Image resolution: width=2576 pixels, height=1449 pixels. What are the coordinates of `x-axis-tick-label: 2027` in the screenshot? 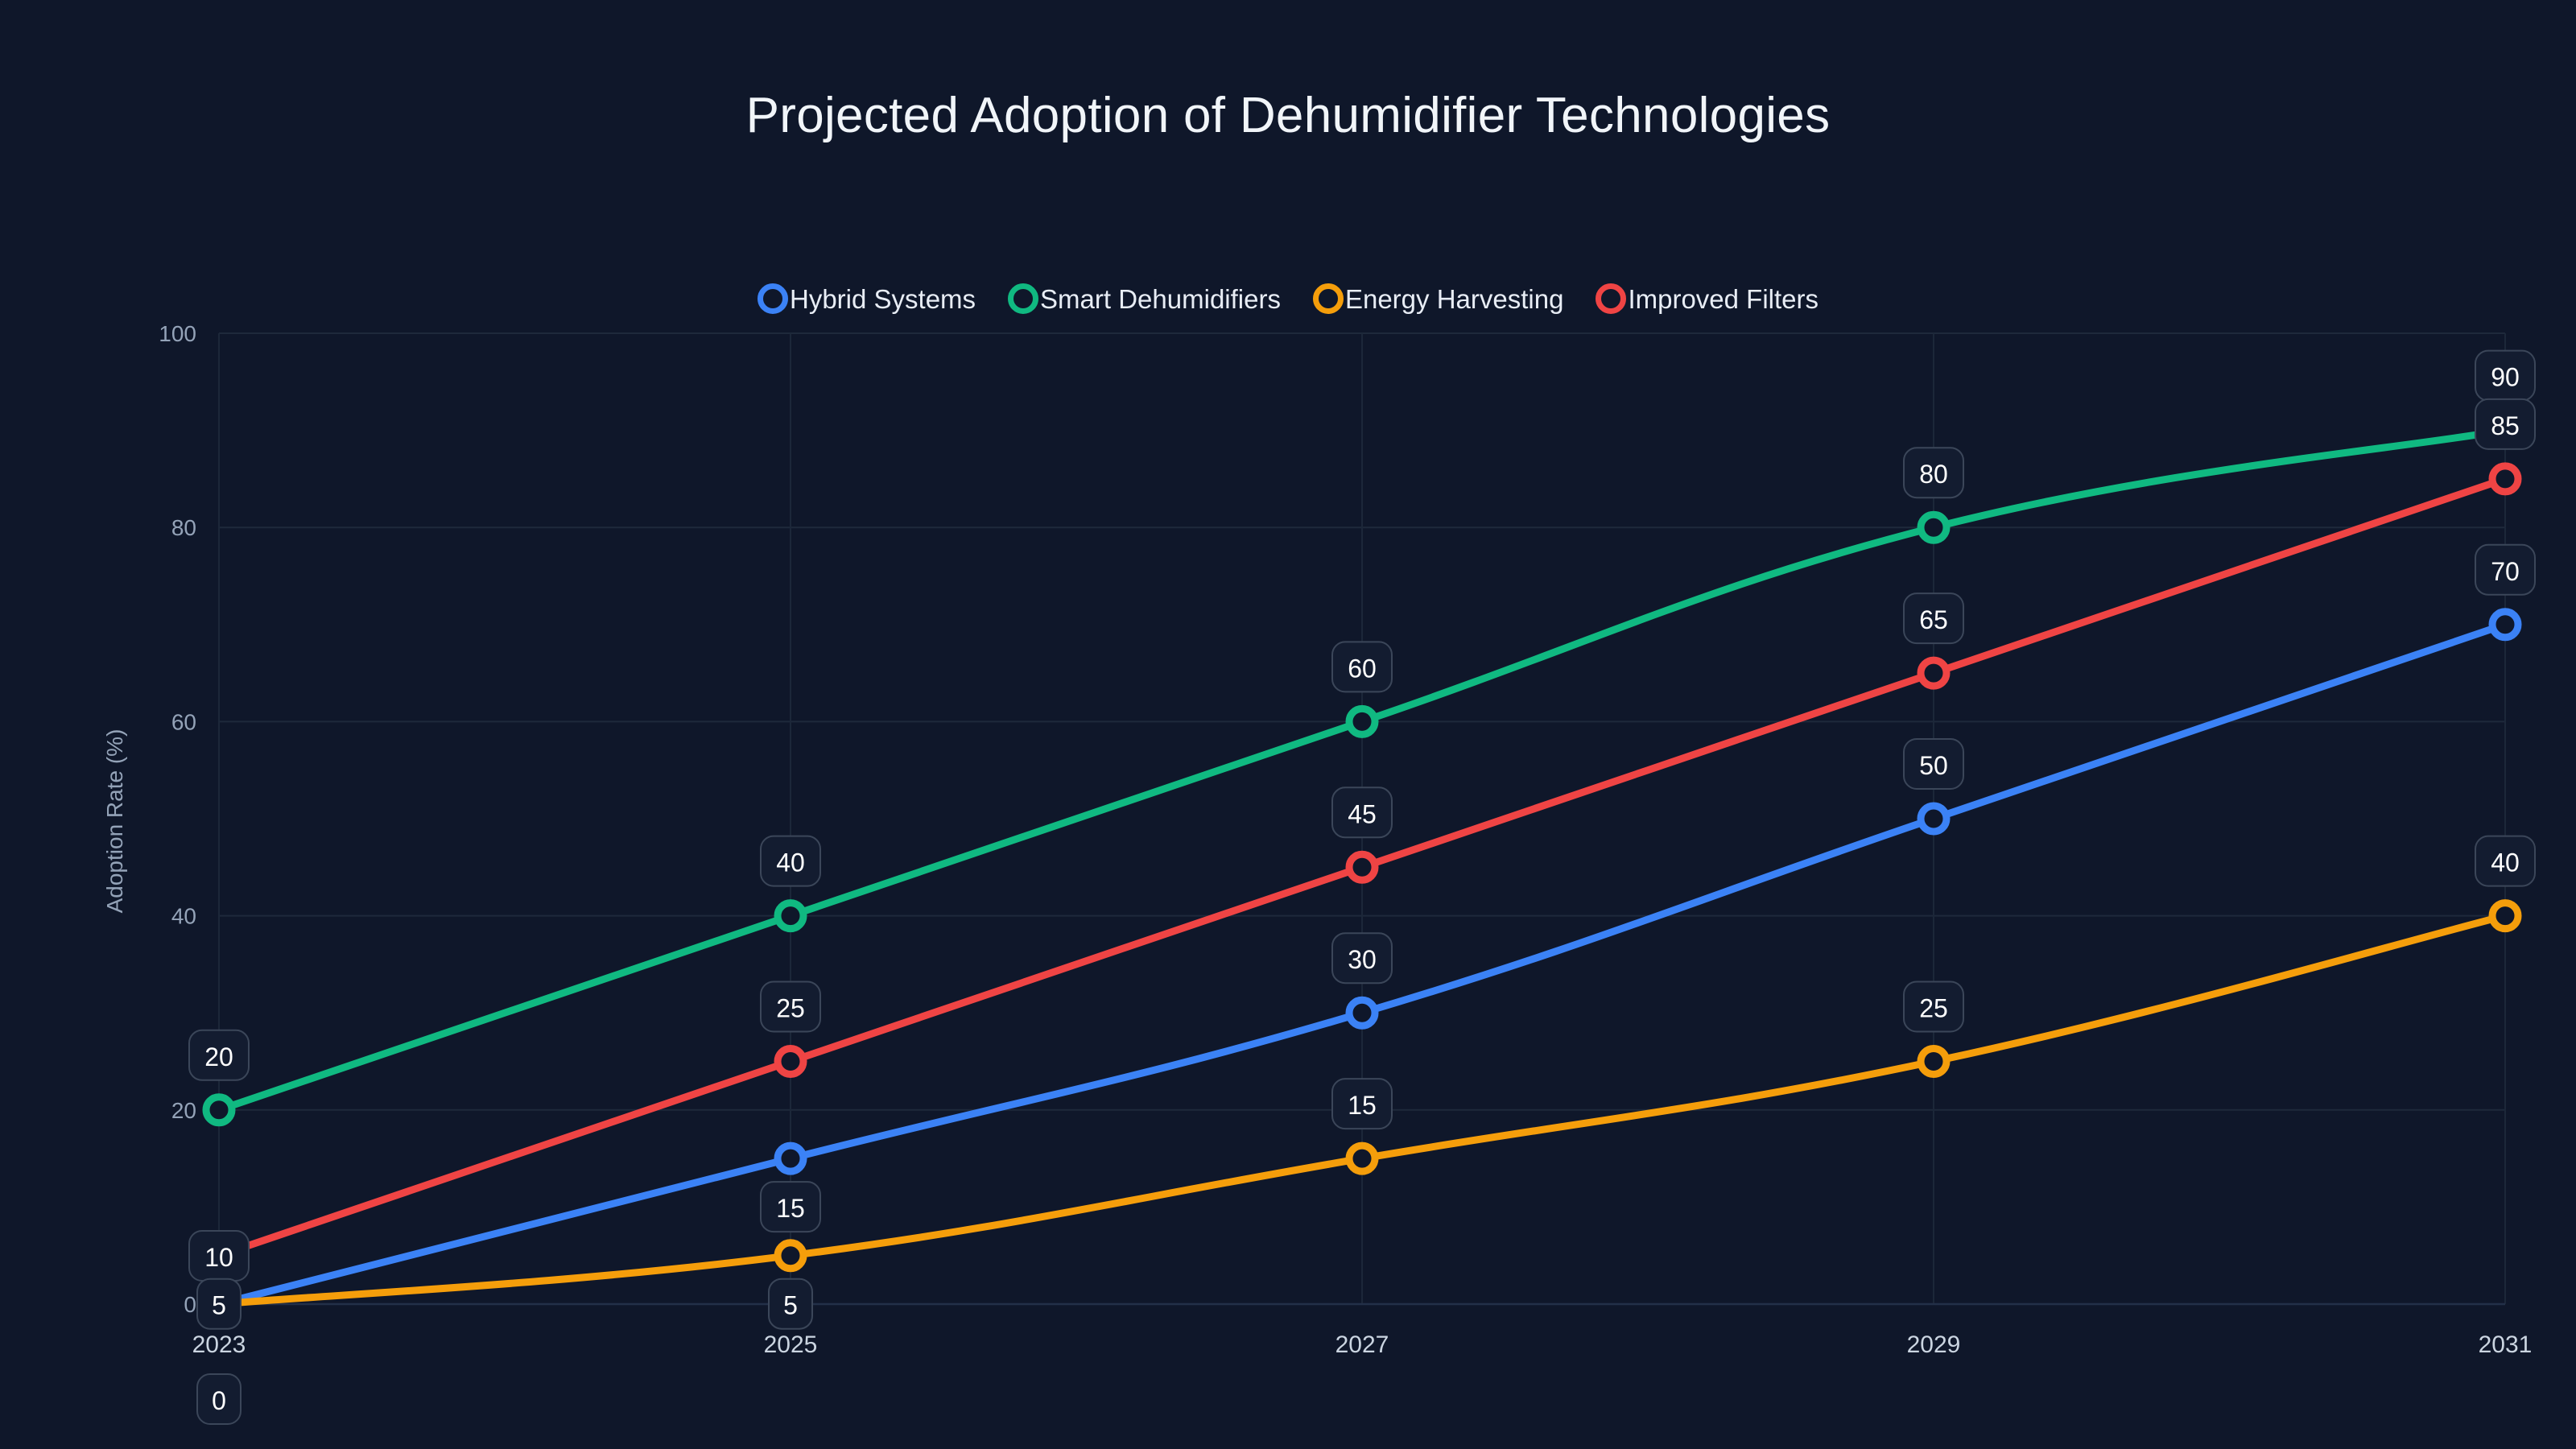 It's located at (1362, 1344).